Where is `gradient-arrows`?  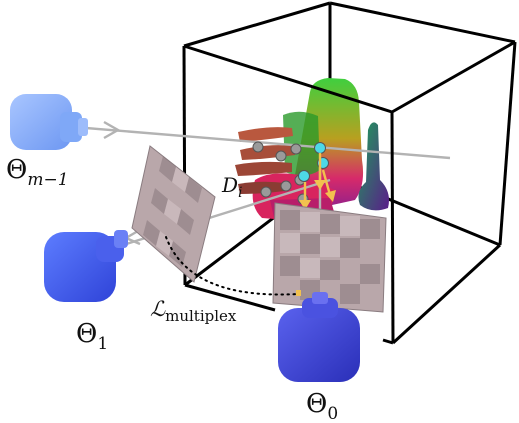
gradient-arrows is located at coordinates (317, 181).